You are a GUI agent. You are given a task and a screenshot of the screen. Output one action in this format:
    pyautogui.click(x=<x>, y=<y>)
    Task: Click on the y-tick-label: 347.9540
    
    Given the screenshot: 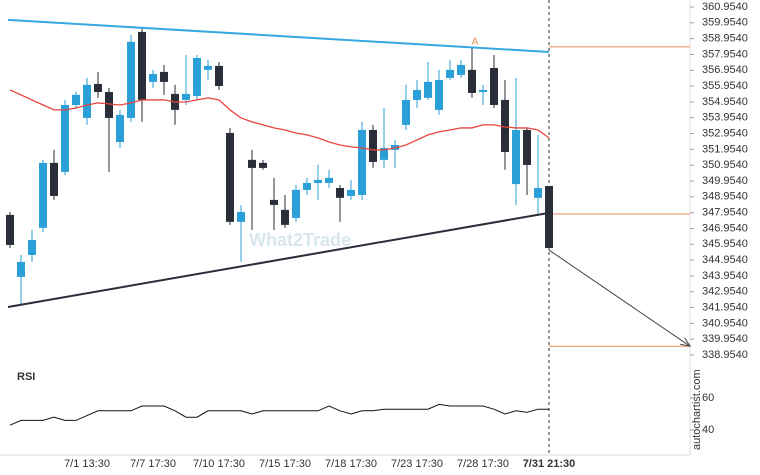 What is the action you would take?
    pyautogui.click(x=725, y=213)
    